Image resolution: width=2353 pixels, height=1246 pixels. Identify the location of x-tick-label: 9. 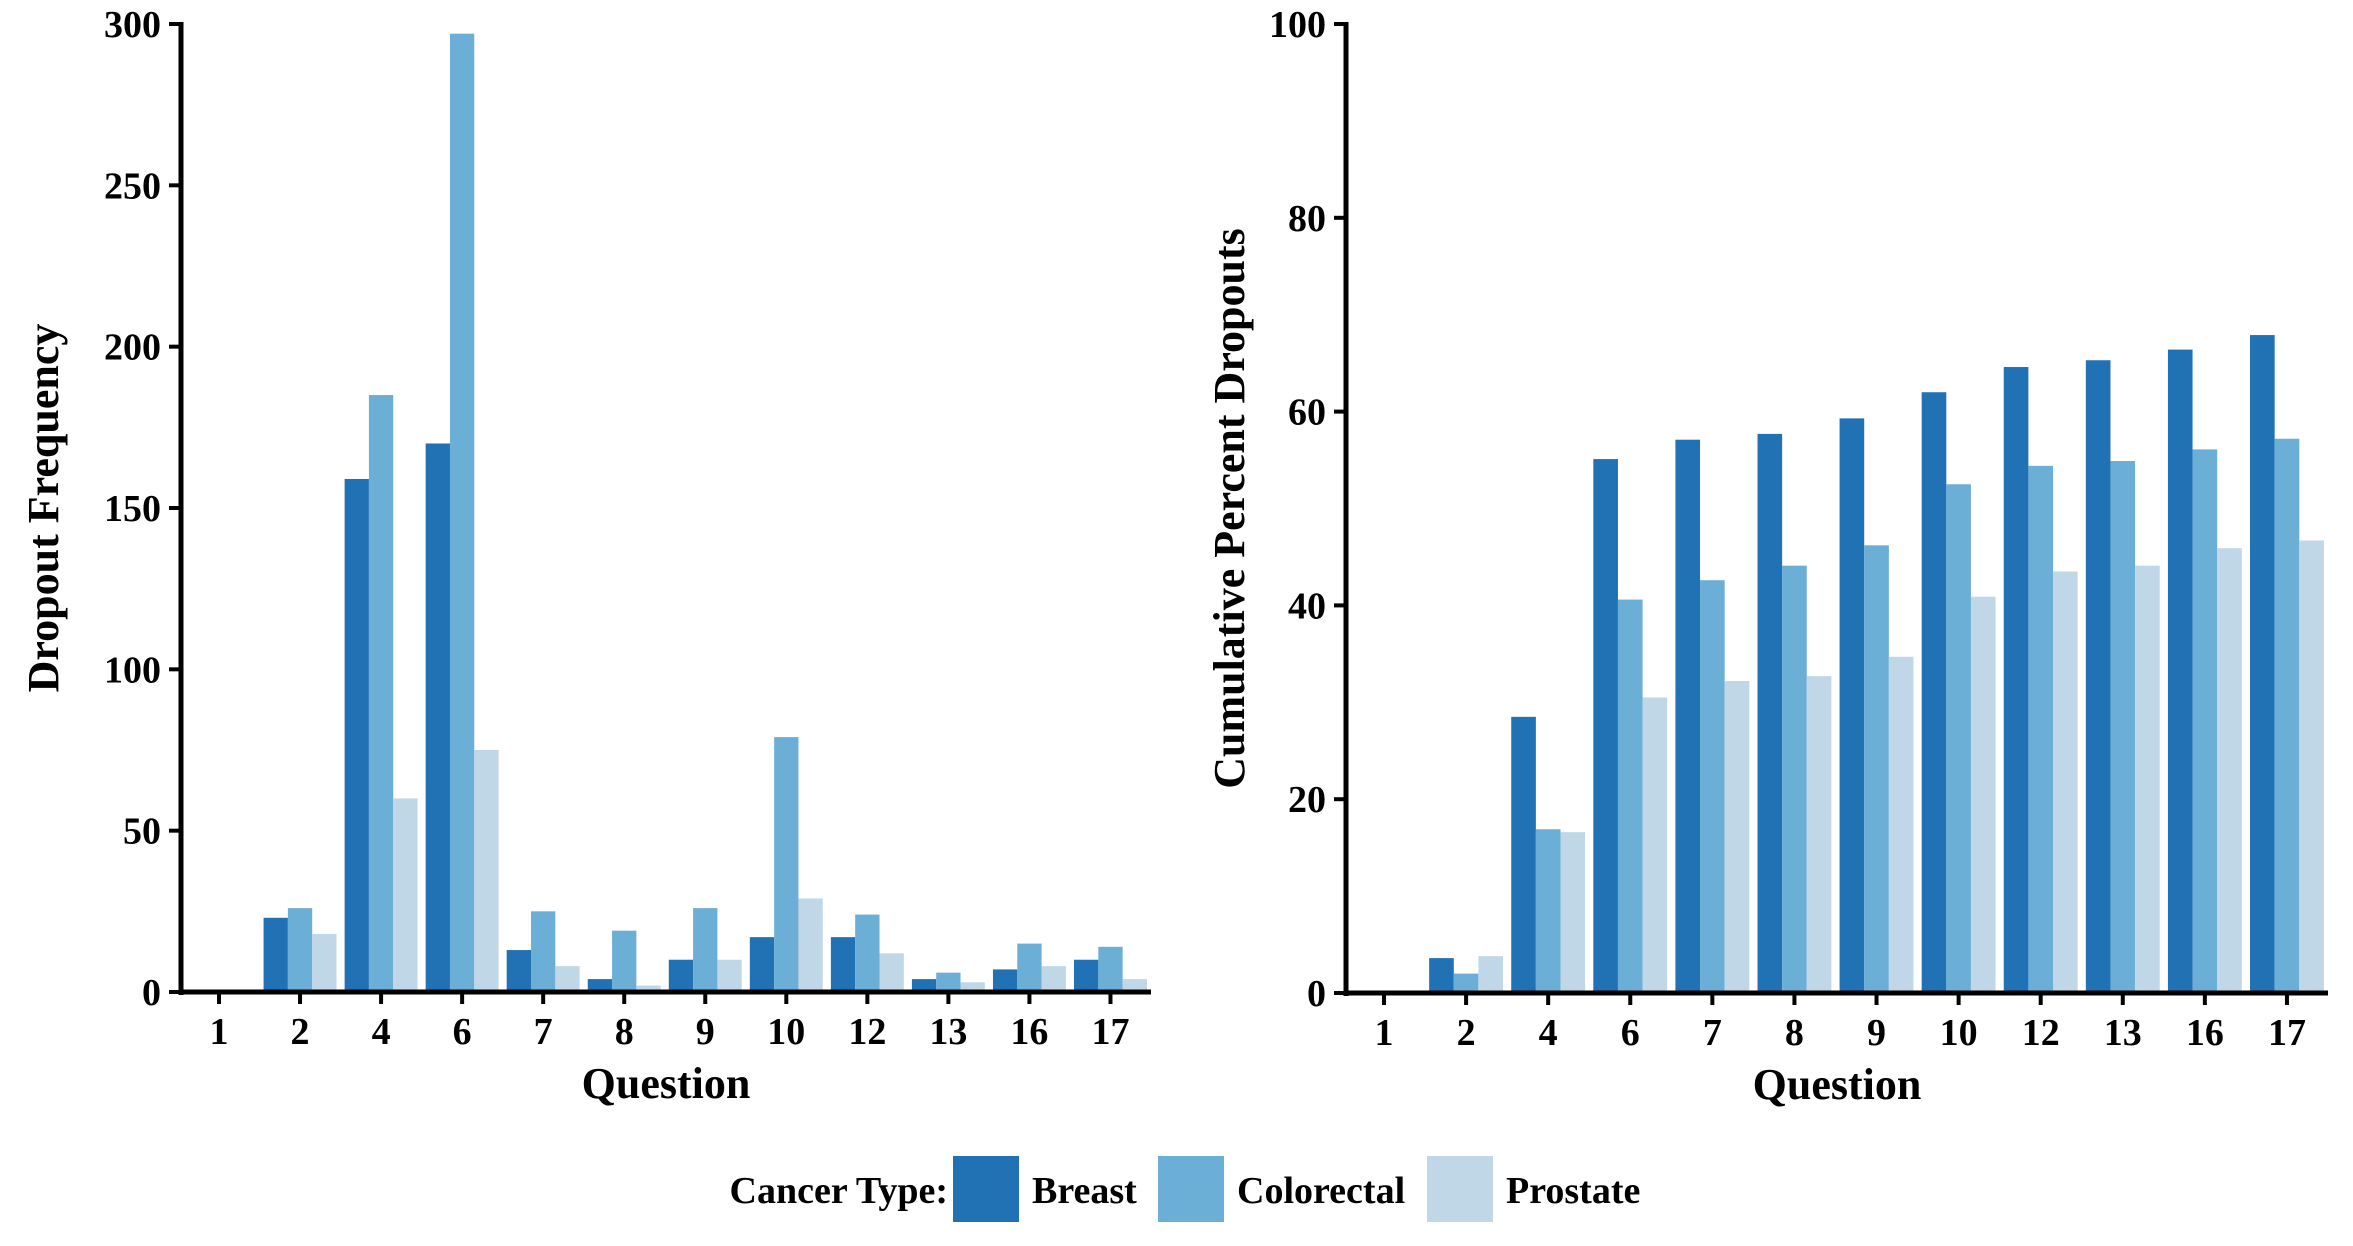
(1876, 1033).